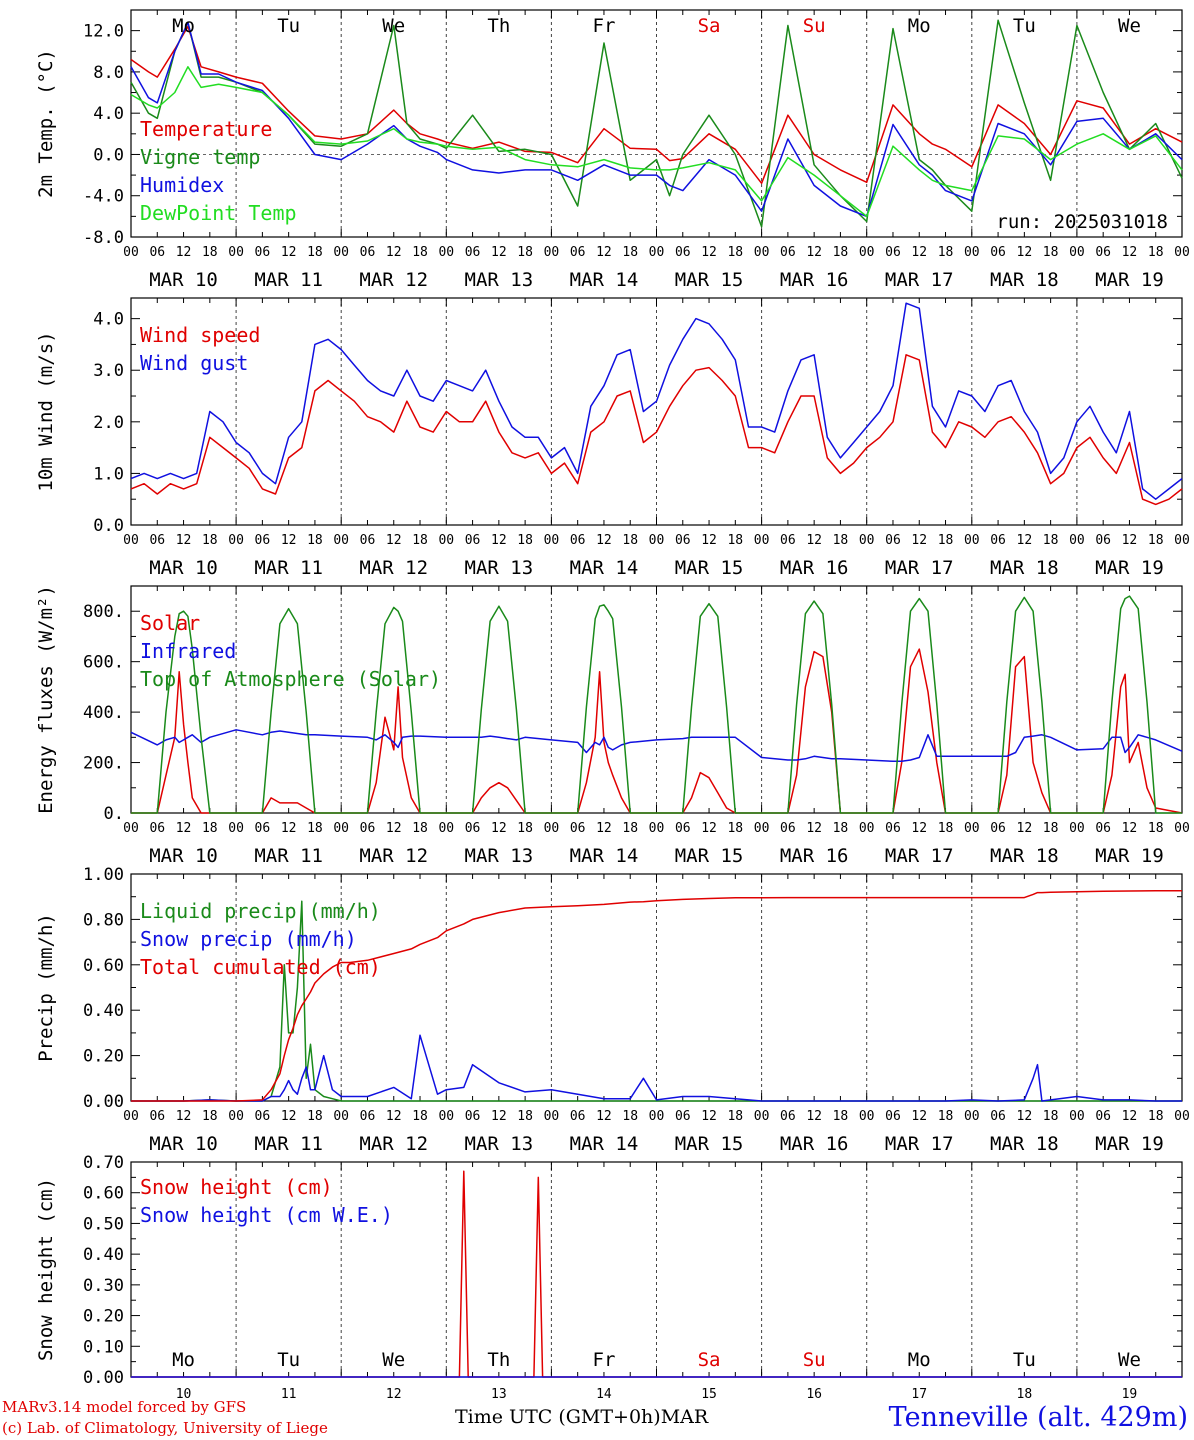 The image size is (1194, 1440). Describe the element at coordinates (182, 185) in the screenshot. I see `legend-entry: Humidex` at that location.